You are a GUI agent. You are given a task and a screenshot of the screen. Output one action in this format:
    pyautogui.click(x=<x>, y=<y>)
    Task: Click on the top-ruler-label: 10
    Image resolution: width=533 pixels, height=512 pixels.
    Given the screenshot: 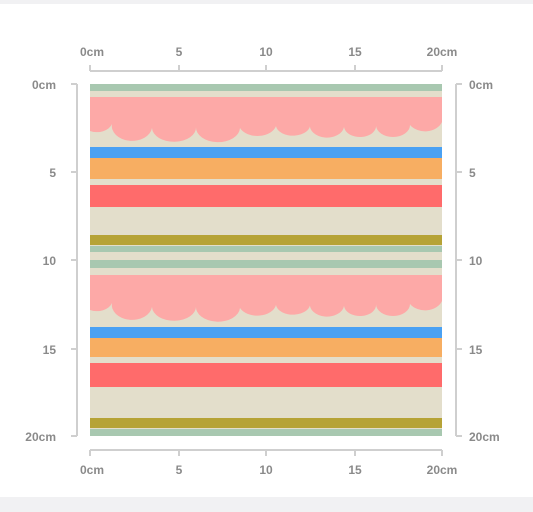 What is the action you would take?
    pyautogui.click(x=266, y=52)
    